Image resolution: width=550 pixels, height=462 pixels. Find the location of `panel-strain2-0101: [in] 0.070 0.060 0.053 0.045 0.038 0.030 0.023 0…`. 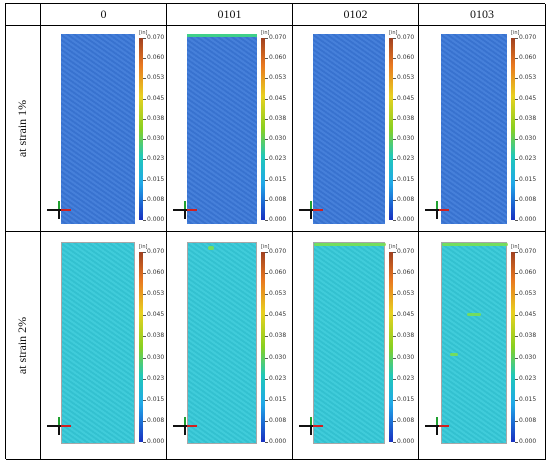

panel-strain2-0101: [in] 0.070 0.060 0.053 0.045 0.038 0.030 0.023 0… is located at coordinates (230, 346).